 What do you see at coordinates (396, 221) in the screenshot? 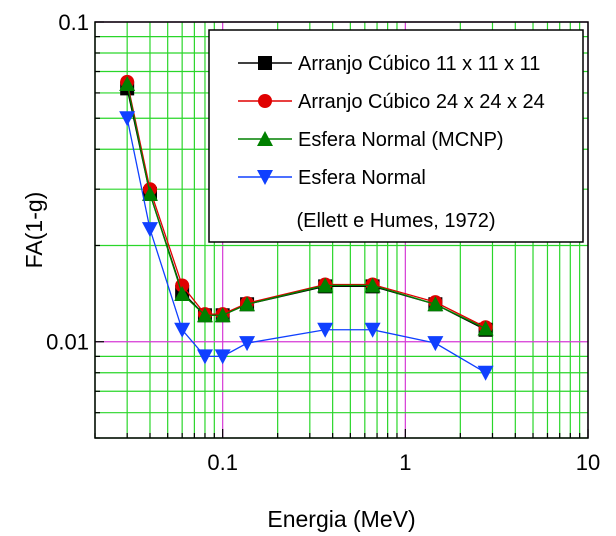
I see `legend-note: (Ellett e Humes, 1972)` at bounding box center [396, 221].